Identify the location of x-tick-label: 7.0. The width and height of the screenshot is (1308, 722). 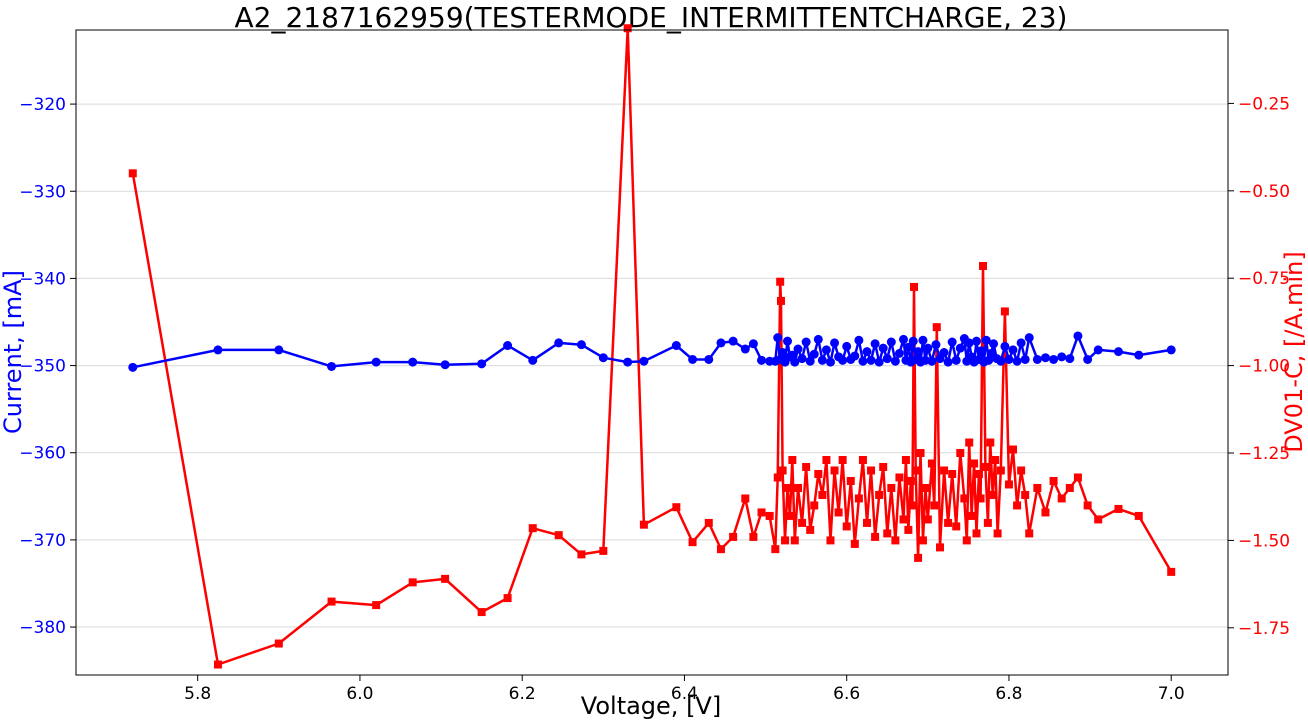
(1171, 694).